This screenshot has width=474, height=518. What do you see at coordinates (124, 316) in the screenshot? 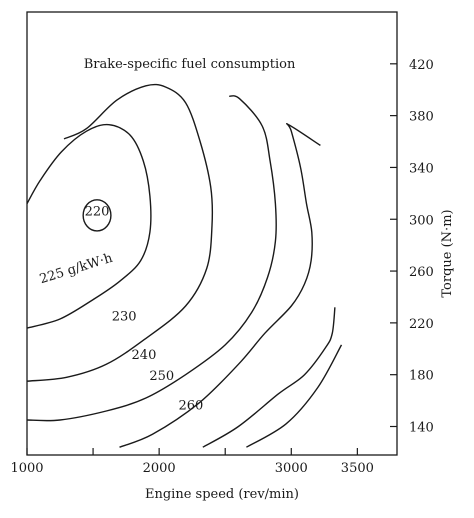
I see `contour-label-230: 230` at bounding box center [124, 316].